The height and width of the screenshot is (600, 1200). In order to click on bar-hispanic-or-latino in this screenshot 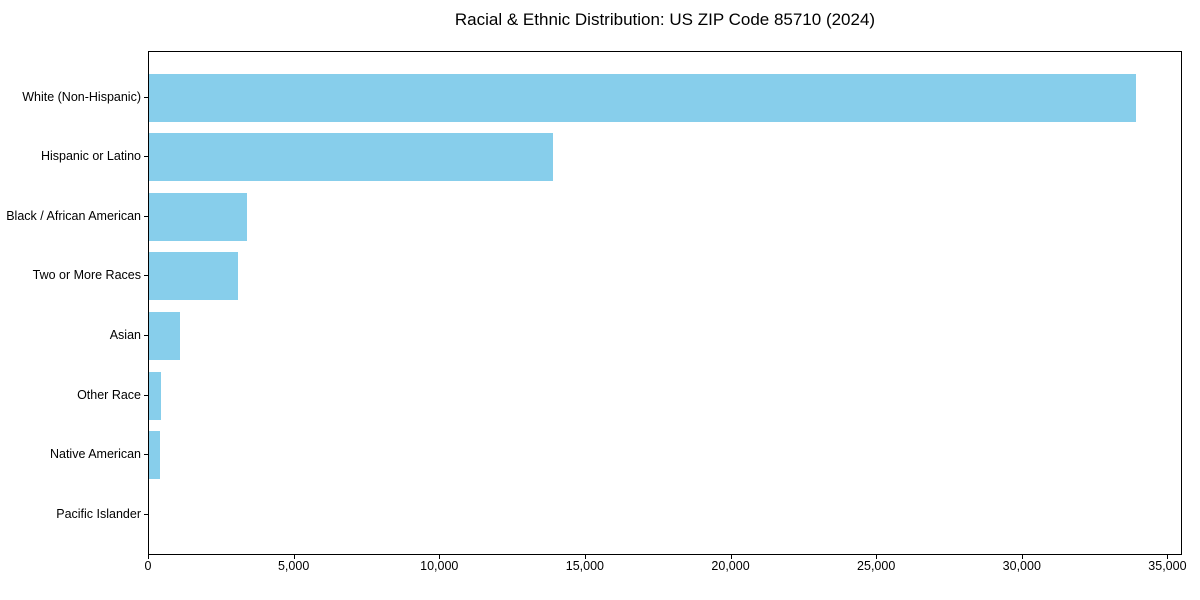, I will do `click(351, 157)`.